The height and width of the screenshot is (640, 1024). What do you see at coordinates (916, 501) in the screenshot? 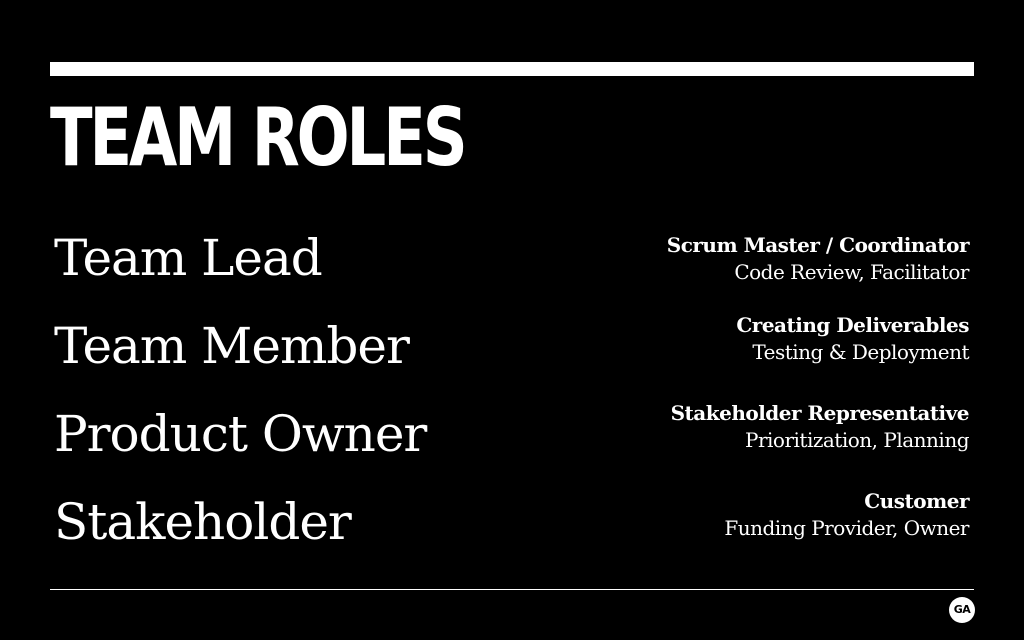
I see `role-primary-duty: Customer` at bounding box center [916, 501].